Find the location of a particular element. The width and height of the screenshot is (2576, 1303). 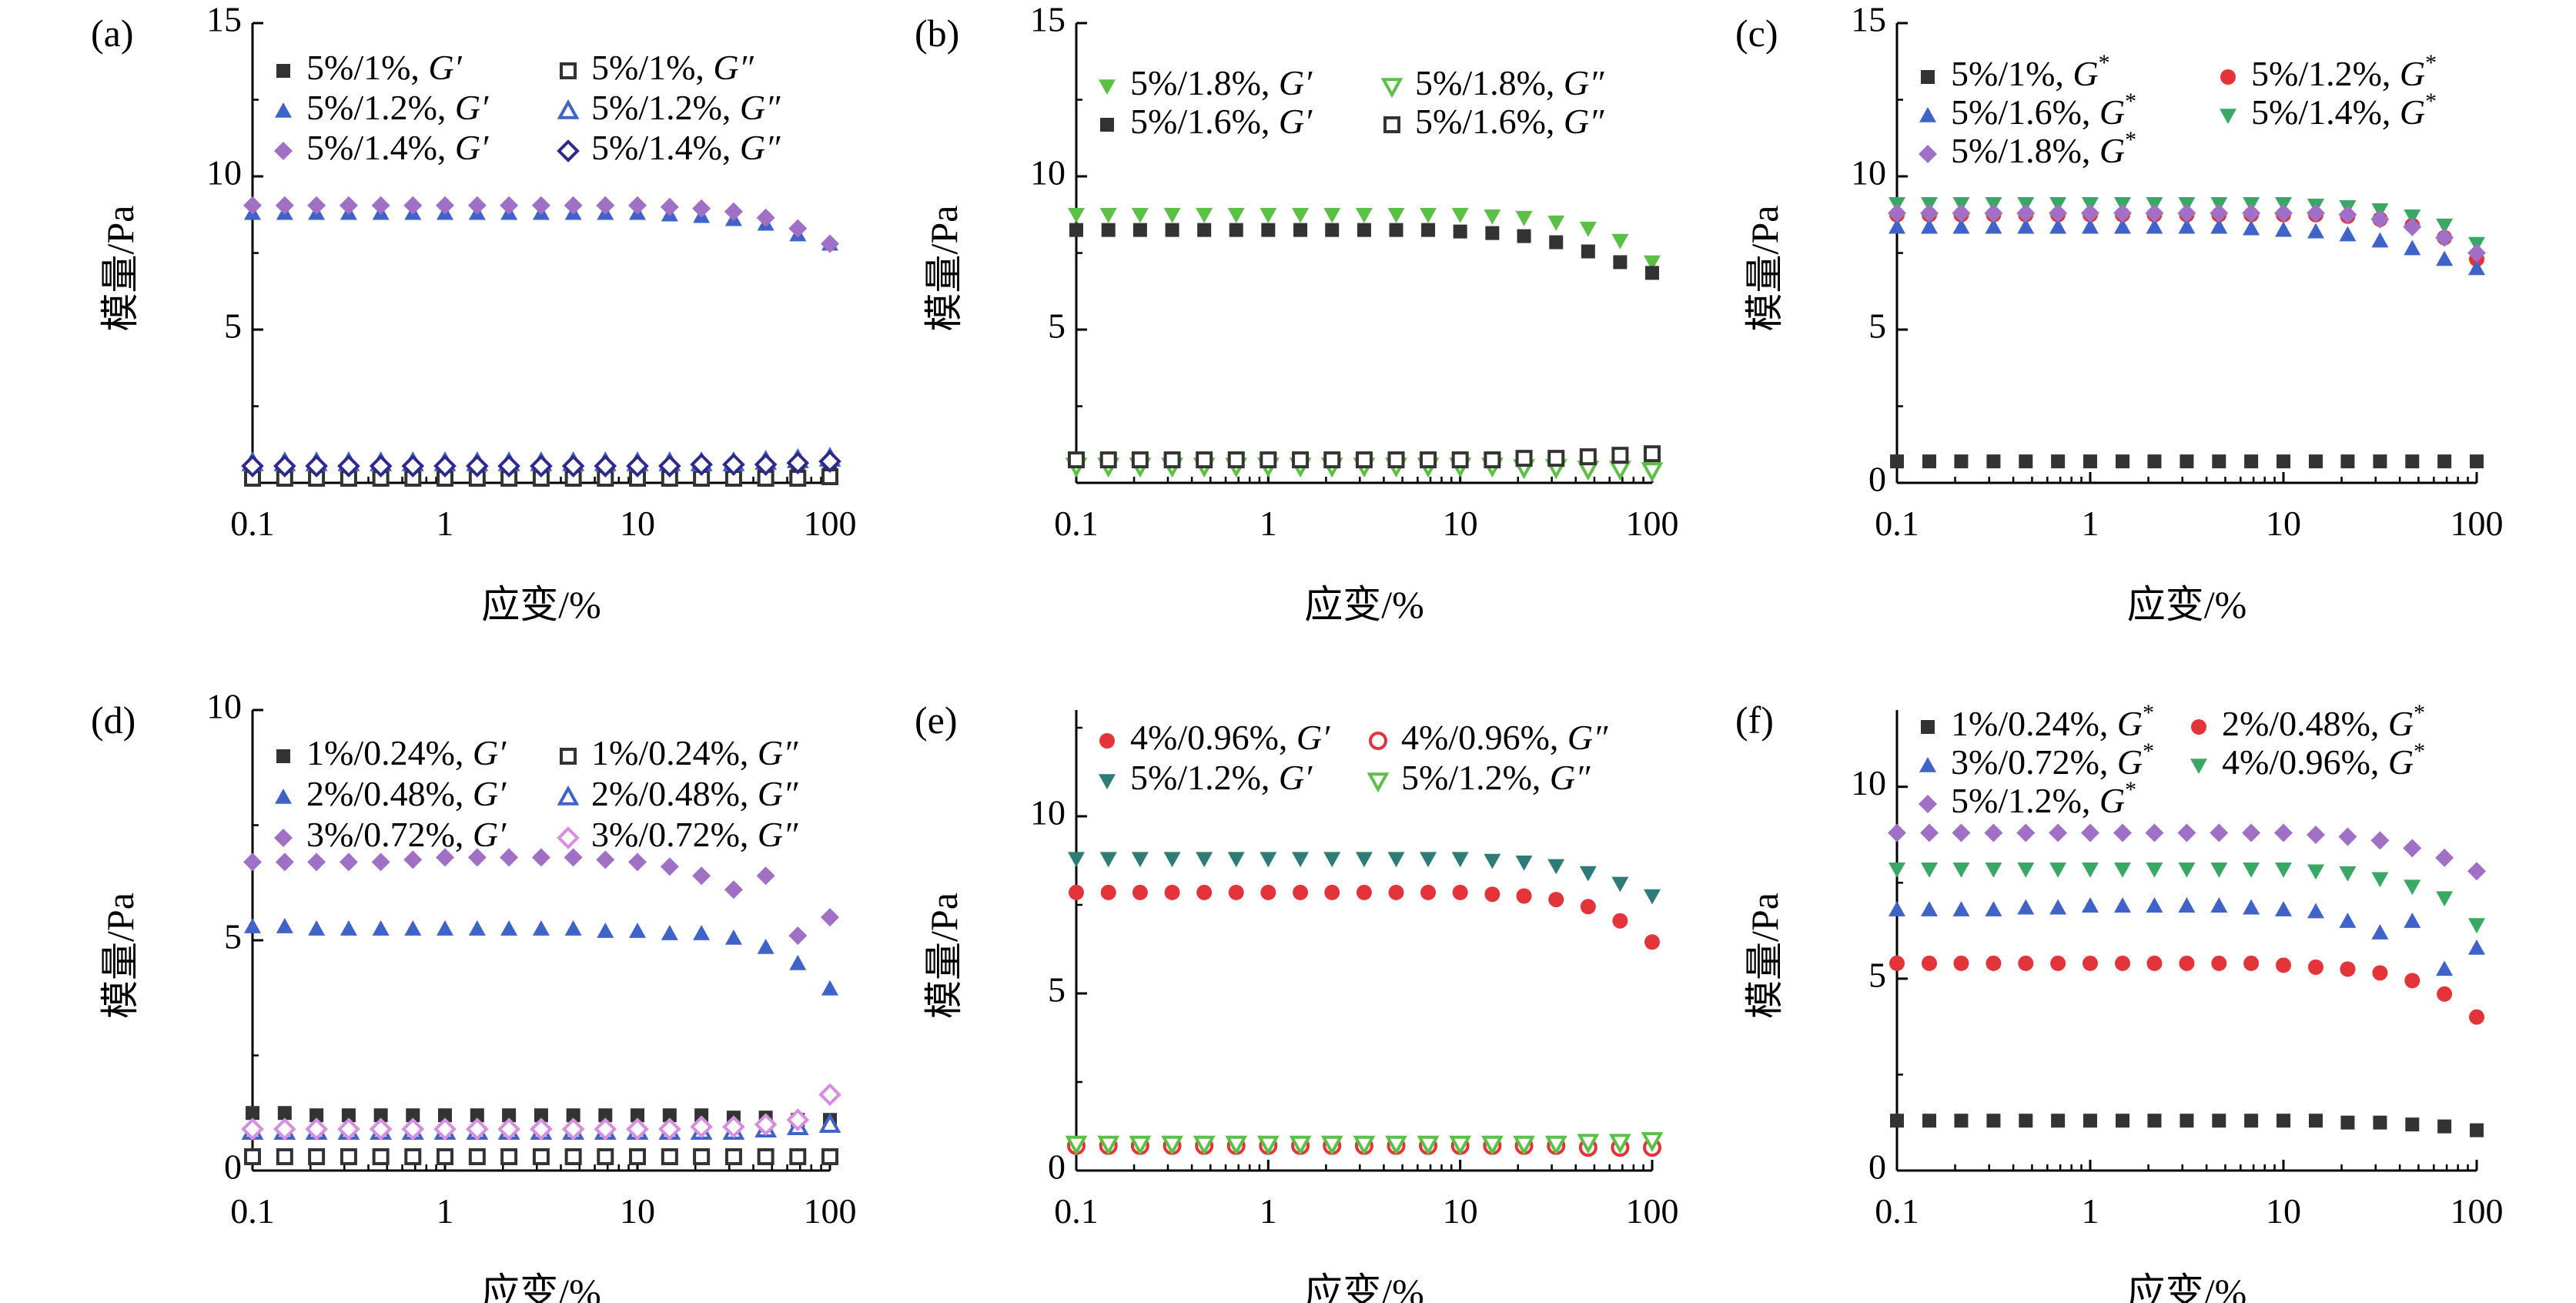

x-axis-label: 应变/% is located at coordinates (2187, 604).